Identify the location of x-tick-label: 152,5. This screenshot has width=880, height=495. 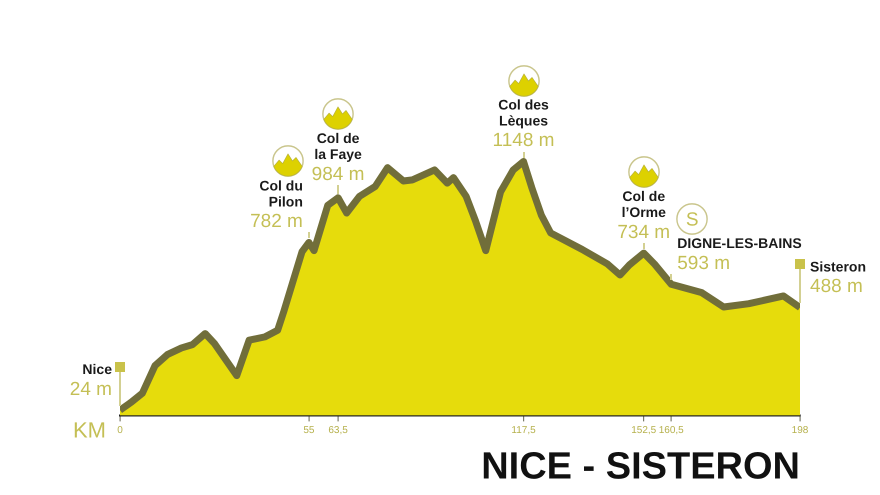
(644, 430).